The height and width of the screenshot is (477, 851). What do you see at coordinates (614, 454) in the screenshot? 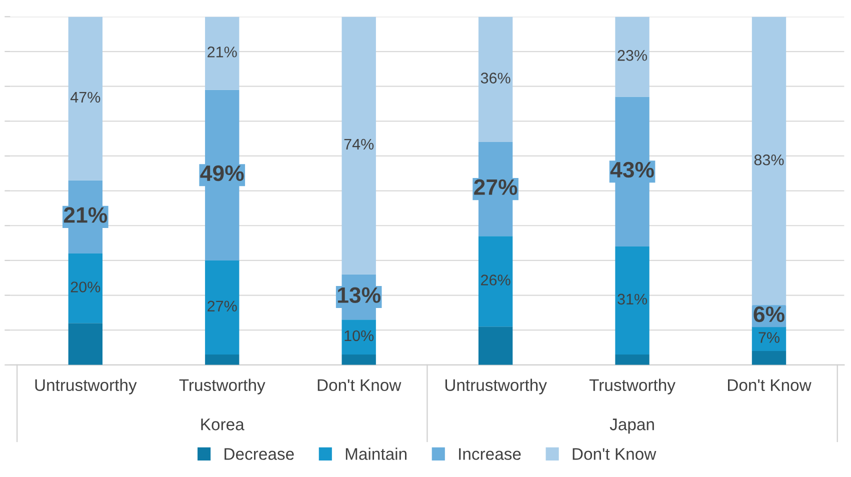
I see `legend-label: Don't Know` at bounding box center [614, 454].